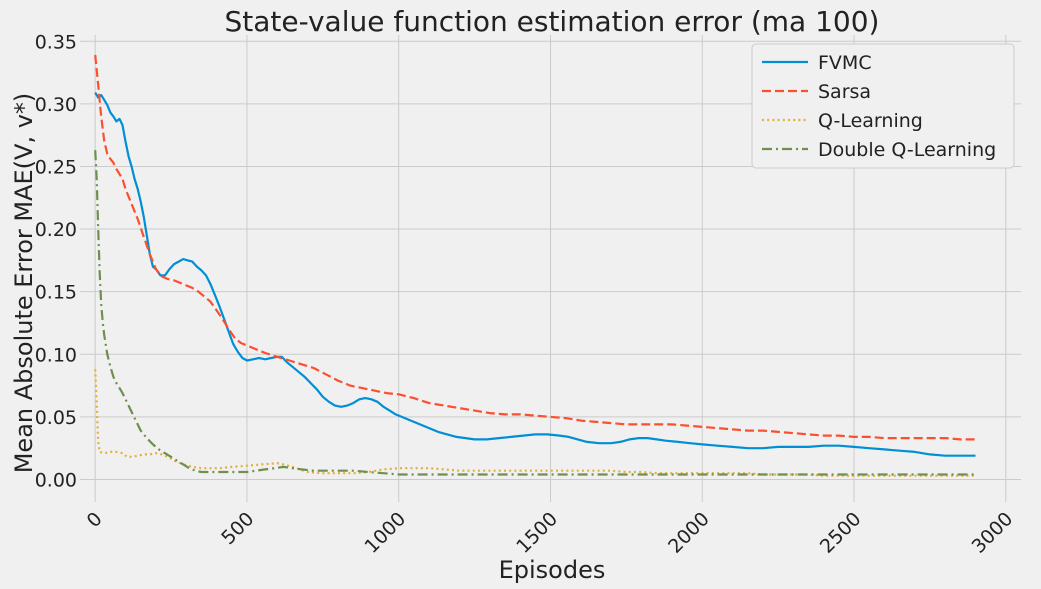 This screenshot has height=589, width=1041. What do you see at coordinates (56, 167) in the screenshot?
I see `y-tick-label: 0.25` at bounding box center [56, 167].